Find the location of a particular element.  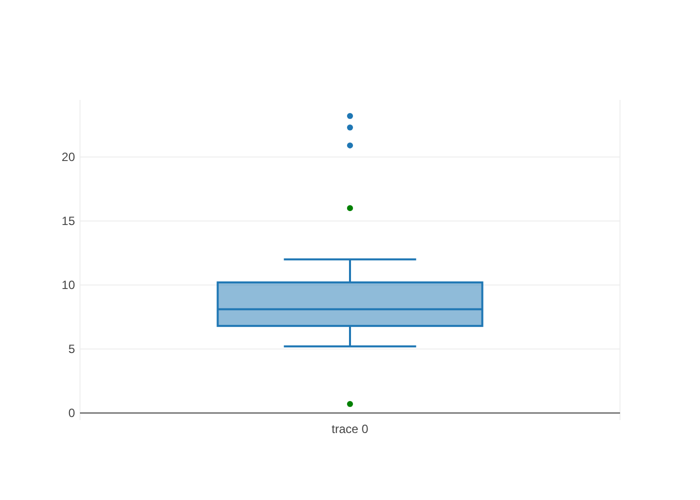

y-tick-label: 10 is located at coordinates (69, 285).